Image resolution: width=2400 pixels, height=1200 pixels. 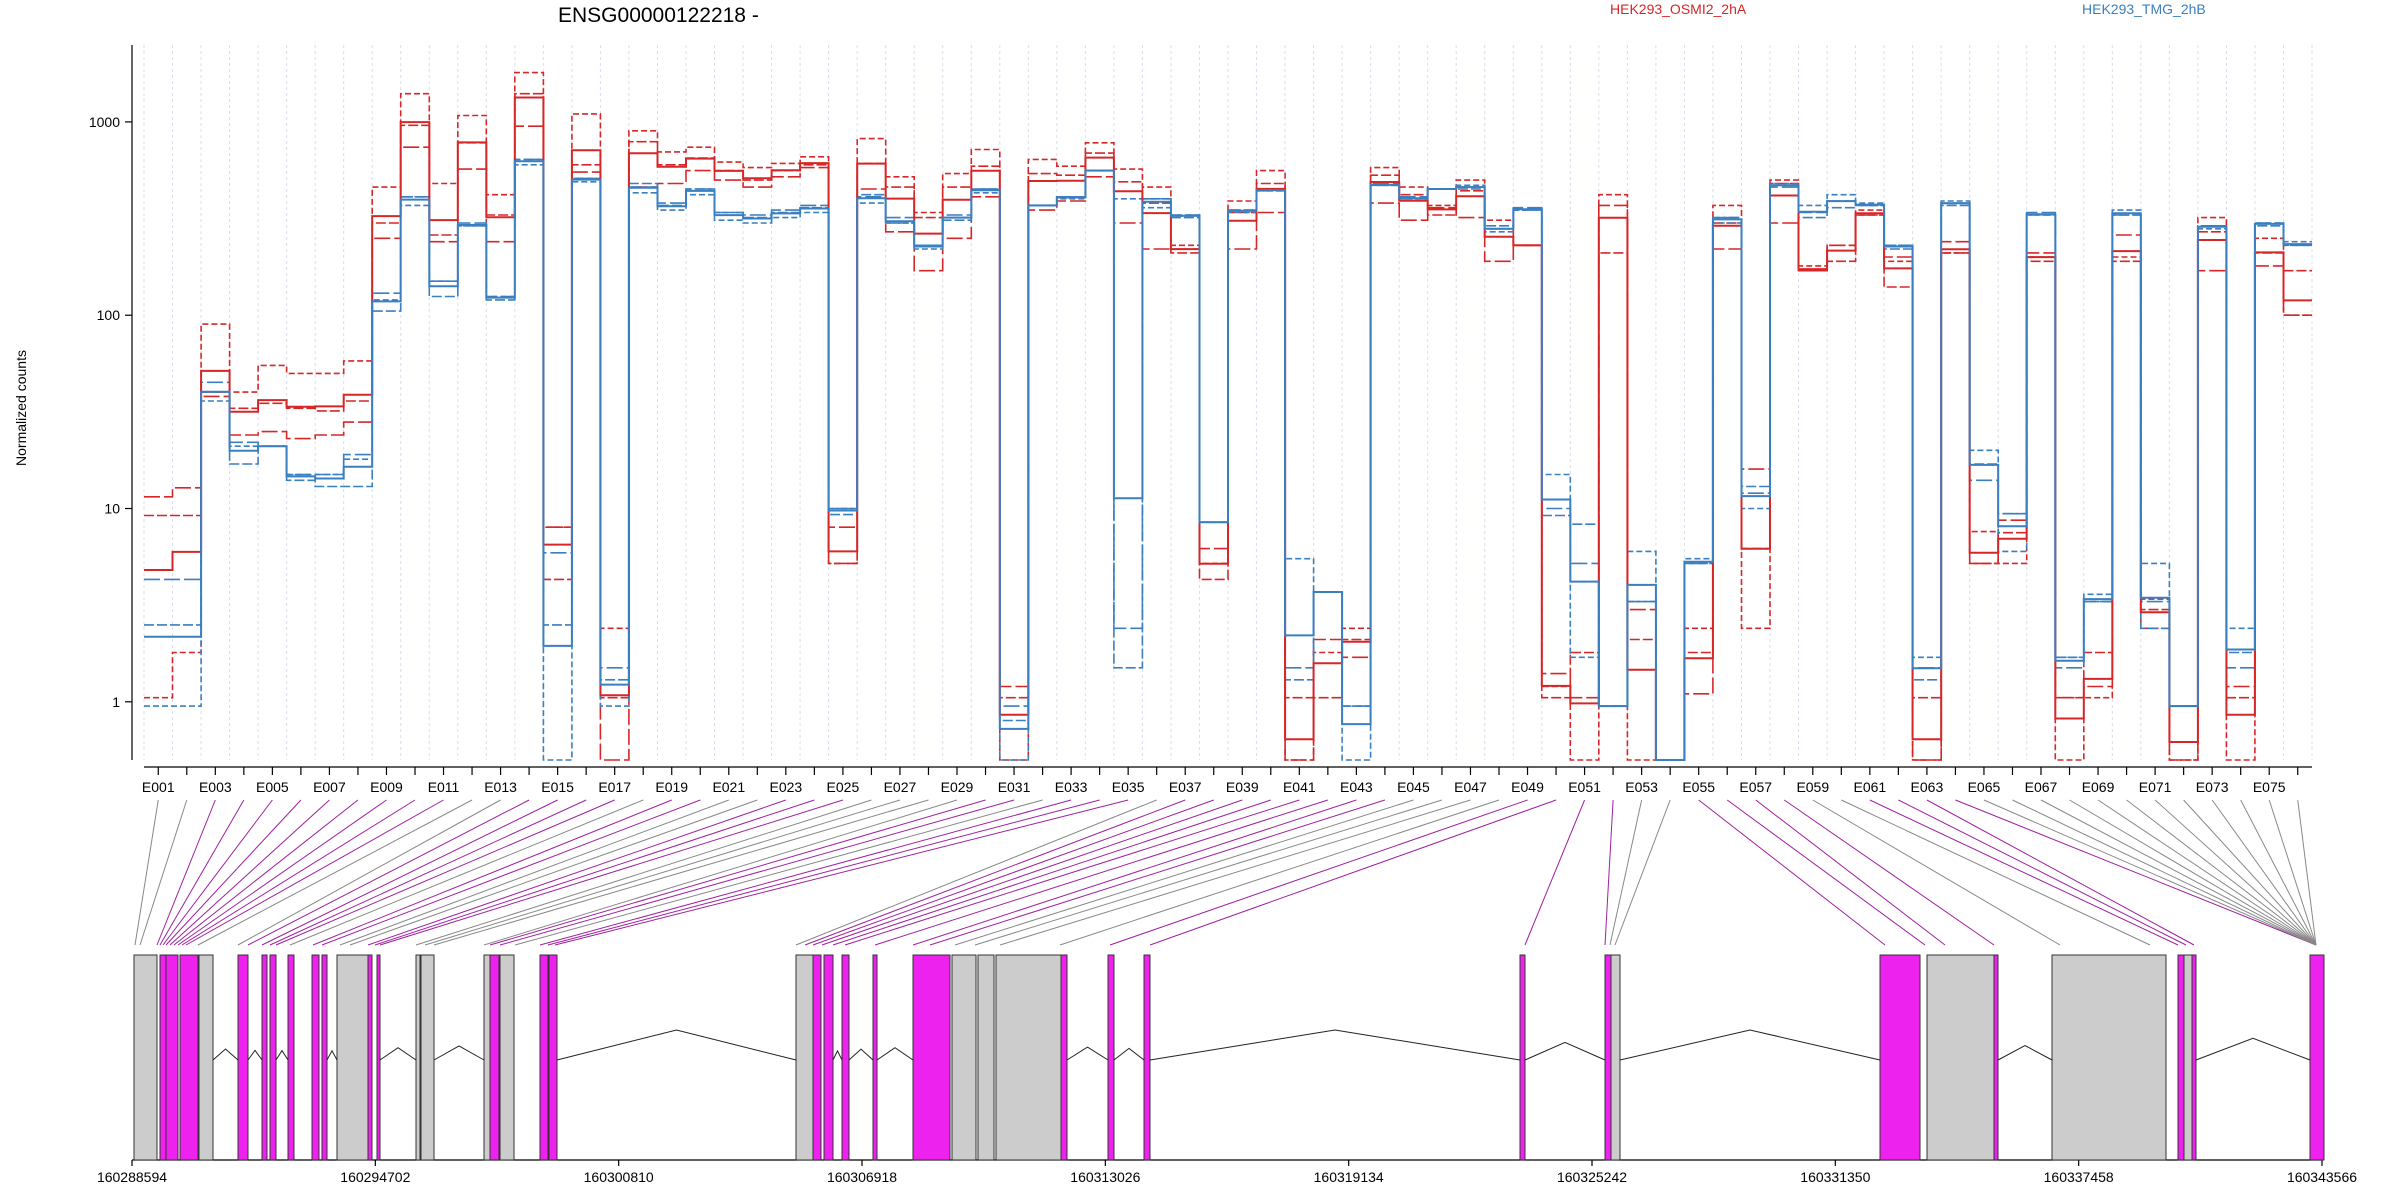 I want to click on genomic-tick-label: 160325242, so click(x=1592, y=1177).